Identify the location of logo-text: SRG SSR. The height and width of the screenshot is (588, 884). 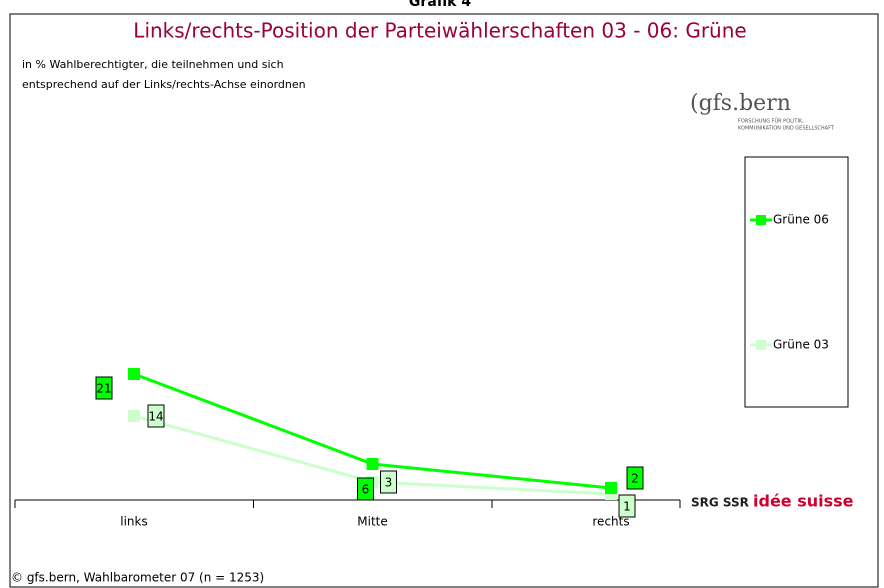
(720, 503).